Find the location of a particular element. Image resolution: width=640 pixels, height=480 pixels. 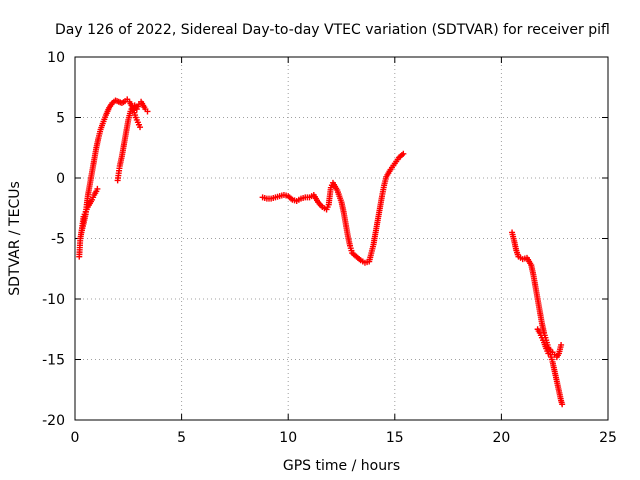

x-tick-label: 15 is located at coordinates (395, 438).